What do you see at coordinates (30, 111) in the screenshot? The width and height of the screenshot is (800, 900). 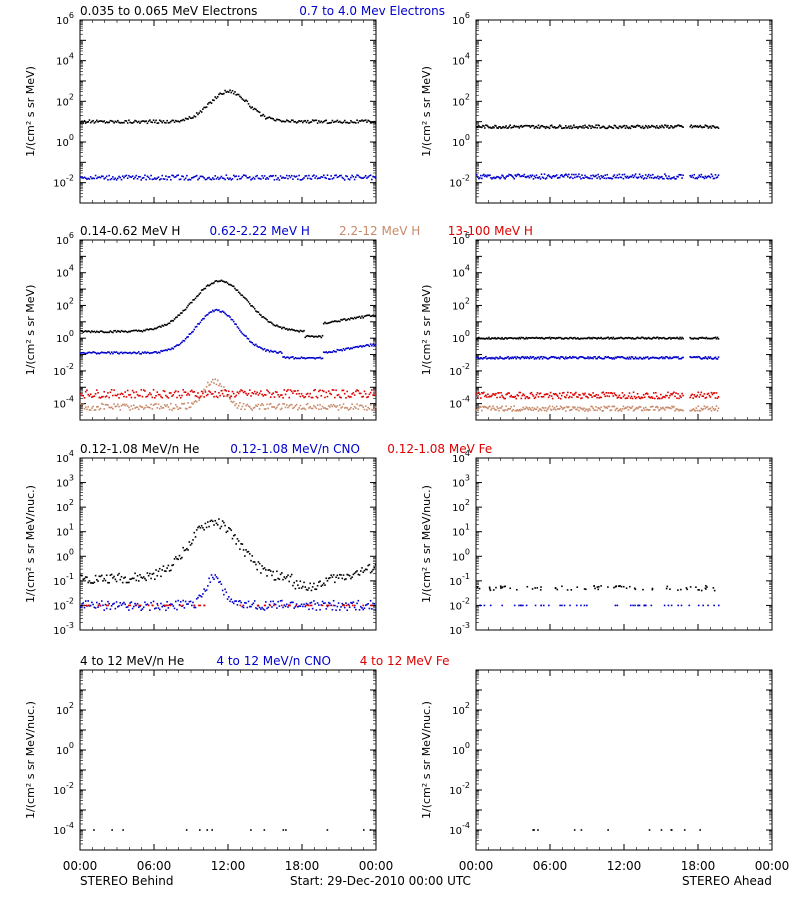 I see `y-axis-label: 1/(cm² s sr MeV)` at bounding box center [30, 111].